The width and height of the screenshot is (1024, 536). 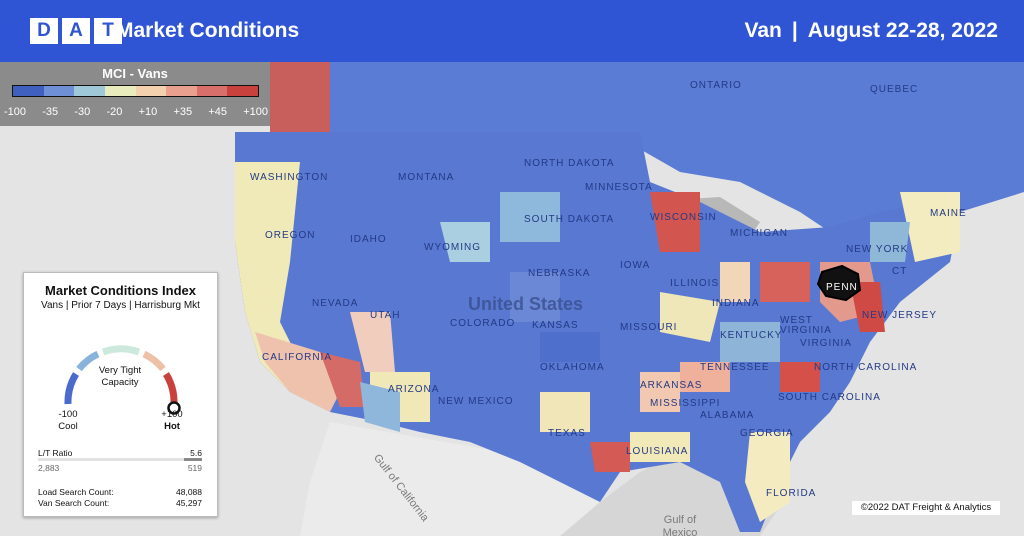 What do you see at coordinates (690, 317) in the screenshot?
I see `illinois-south-region` at bounding box center [690, 317].